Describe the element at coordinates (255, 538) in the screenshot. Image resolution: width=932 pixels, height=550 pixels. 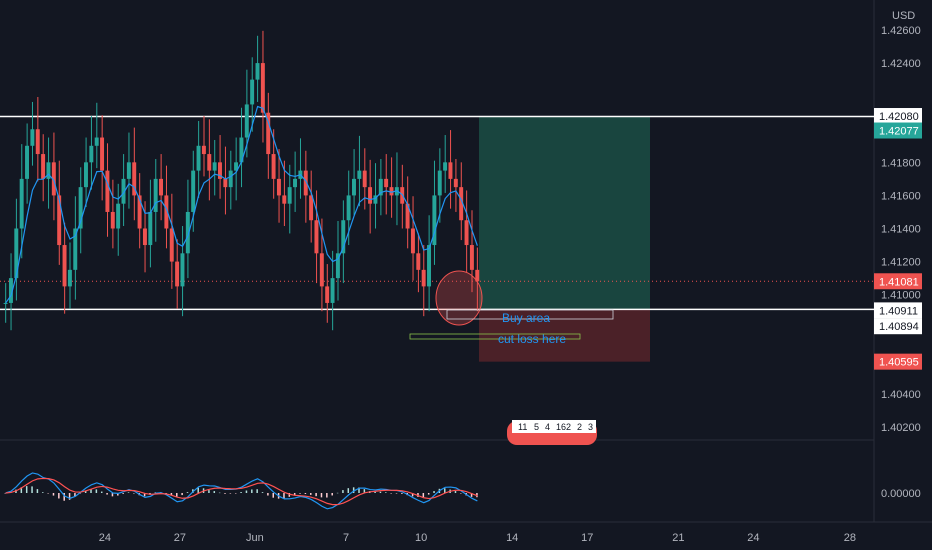
I see `time-tick-label: Jun` at that location.